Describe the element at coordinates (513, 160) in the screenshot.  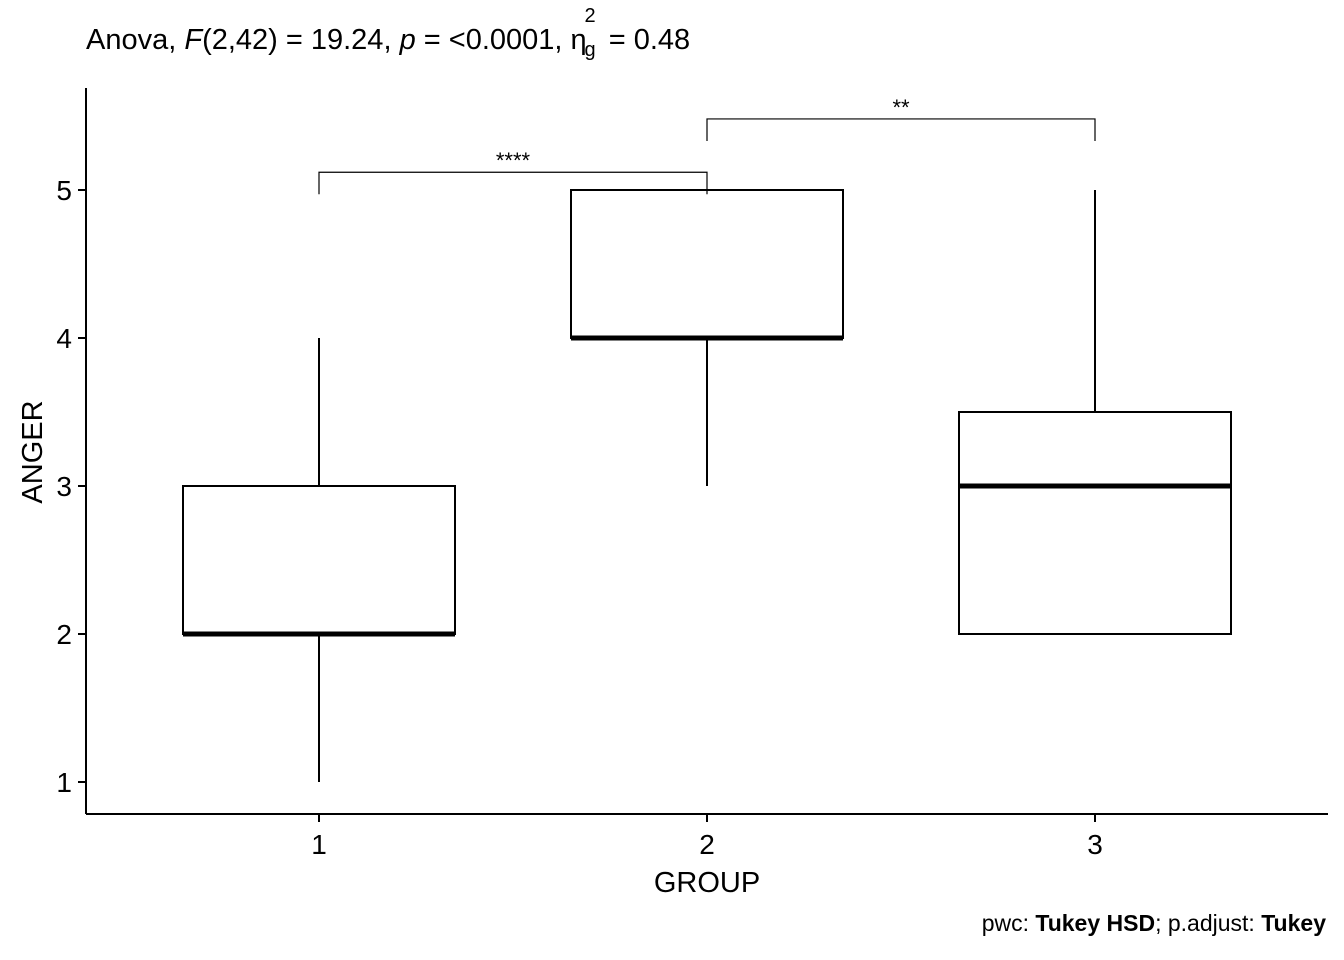
I see `significance-label: ****` at that location.